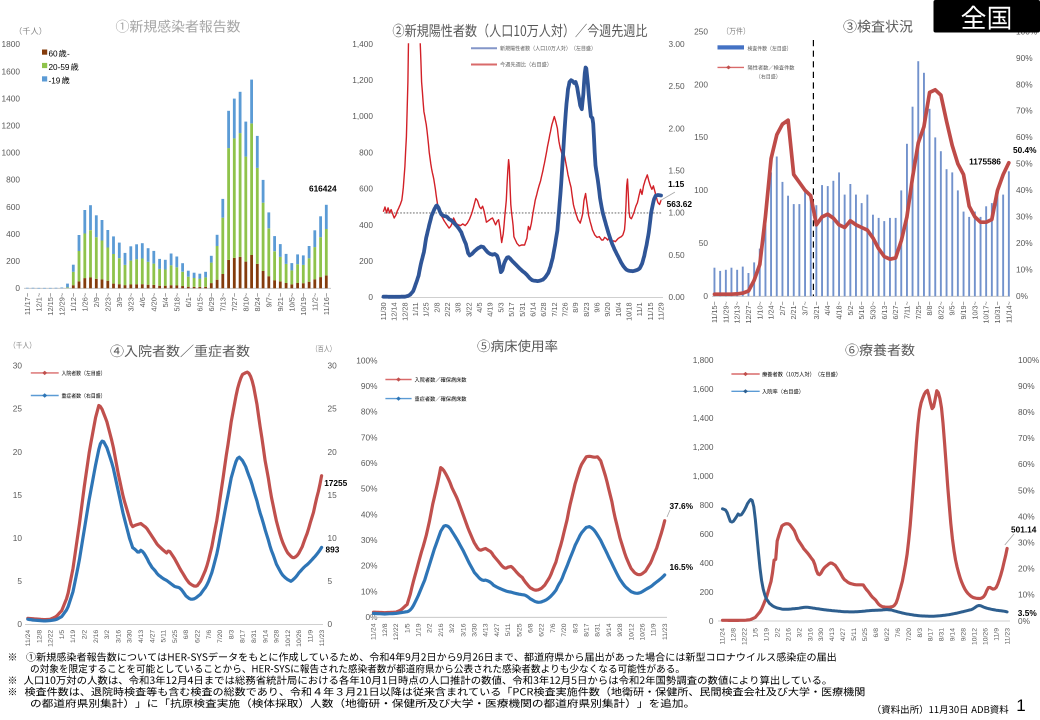  Describe the element at coordinates (96, 300) in the screenshot. I see `svg-text: 2/9~` at that location.